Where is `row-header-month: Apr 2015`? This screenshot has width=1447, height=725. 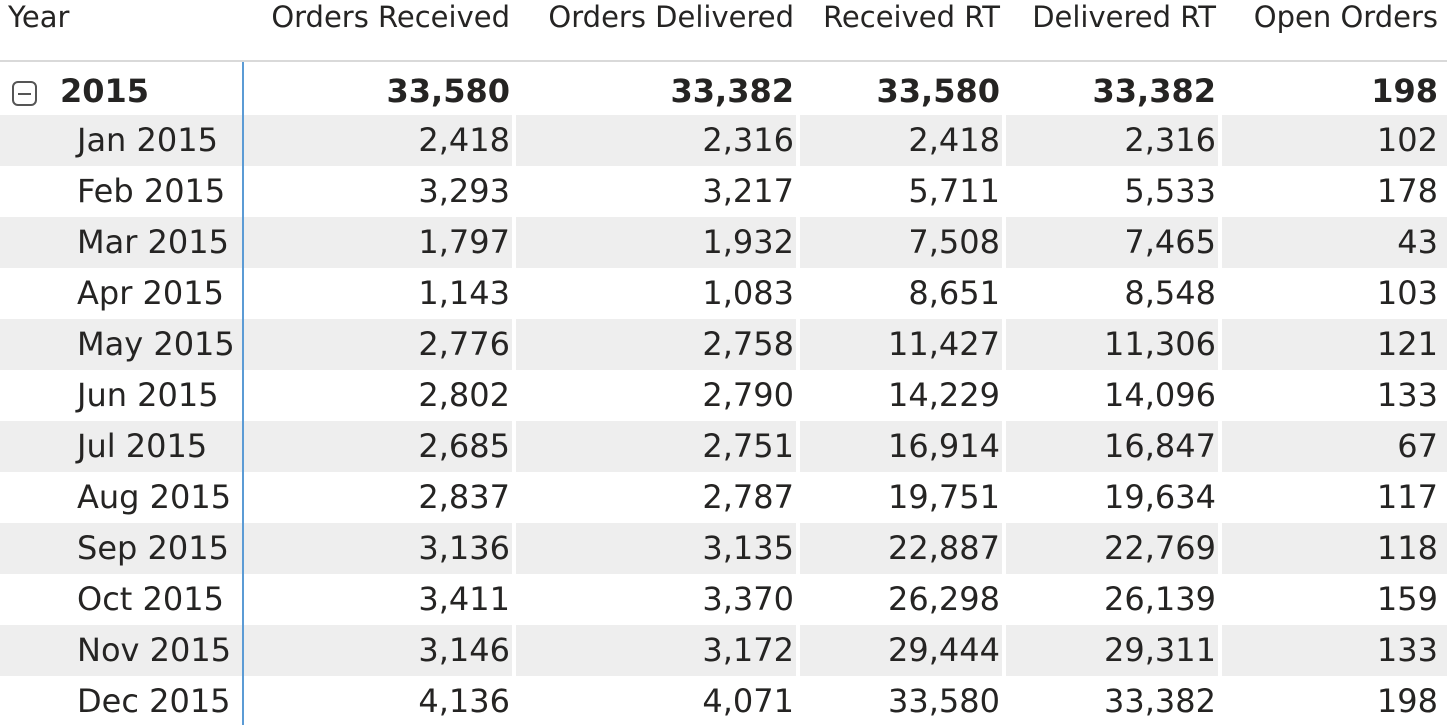
row-header-month: Apr 2015 is located at coordinates (150, 293).